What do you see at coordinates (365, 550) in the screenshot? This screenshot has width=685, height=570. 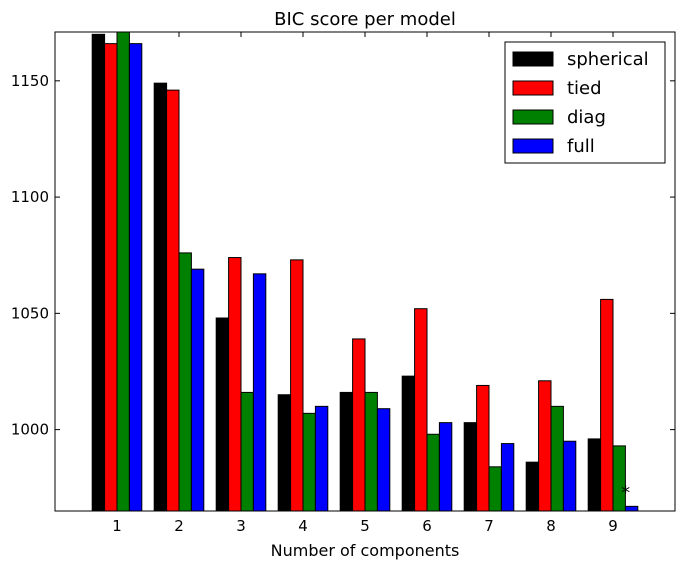 I see `x-axis-label: Number of components` at bounding box center [365, 550].